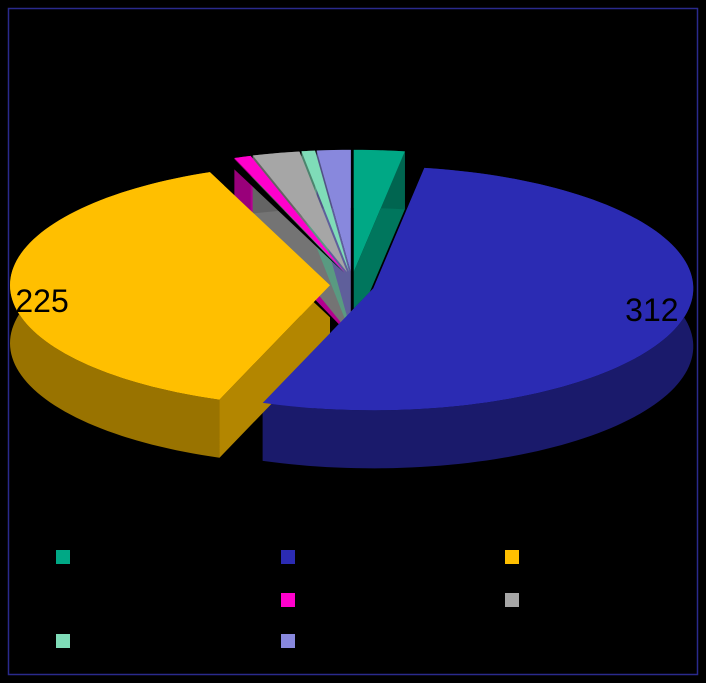 This screenshot has width=706, height=683. What do you see at coordinates (41, 301) in the screenshot?
I see `data-label: 225` at bounding box center [41, 301].